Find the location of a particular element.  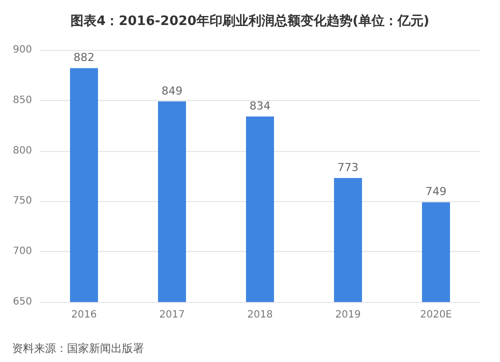

y-tick-label: 800 is located at coordinates (22, 150).